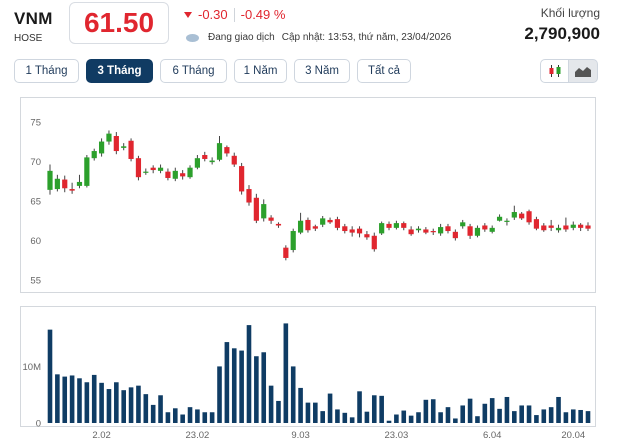  What do you see at coordinates (384, 71) in the screenshot?
I see `tab-all: Tất cả` at bounding box center [384, 71].